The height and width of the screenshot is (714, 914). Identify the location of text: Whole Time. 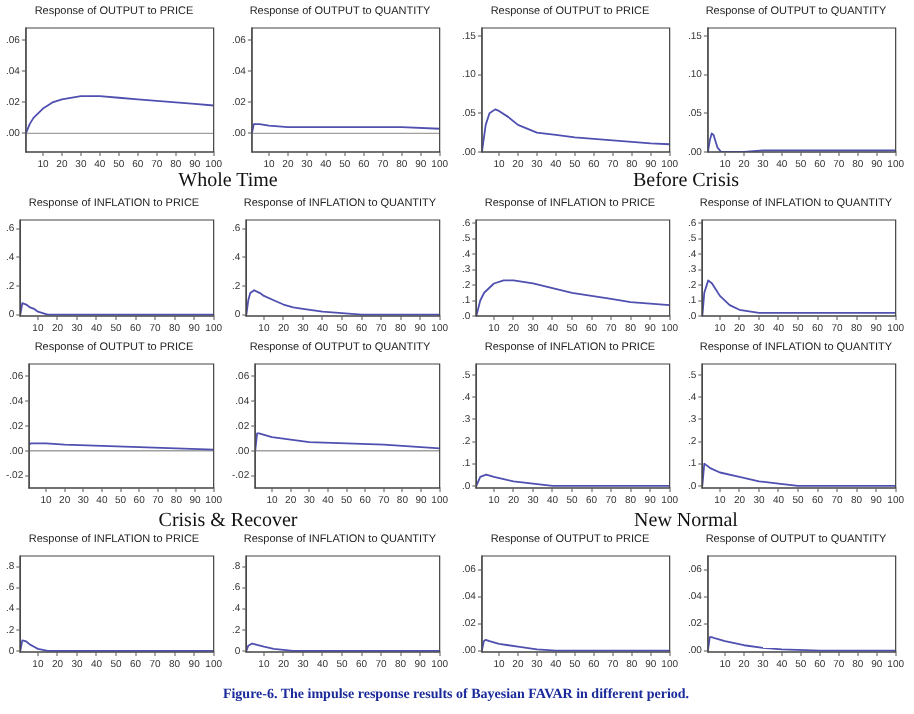
(228, 181).